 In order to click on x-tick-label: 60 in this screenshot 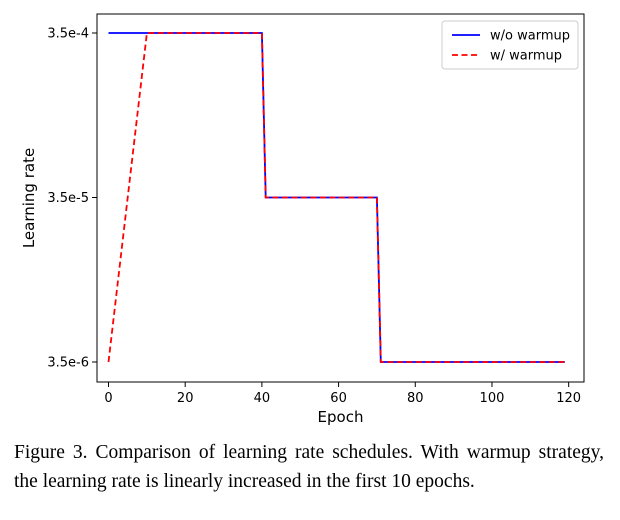, I will do `click(338, 398)`.